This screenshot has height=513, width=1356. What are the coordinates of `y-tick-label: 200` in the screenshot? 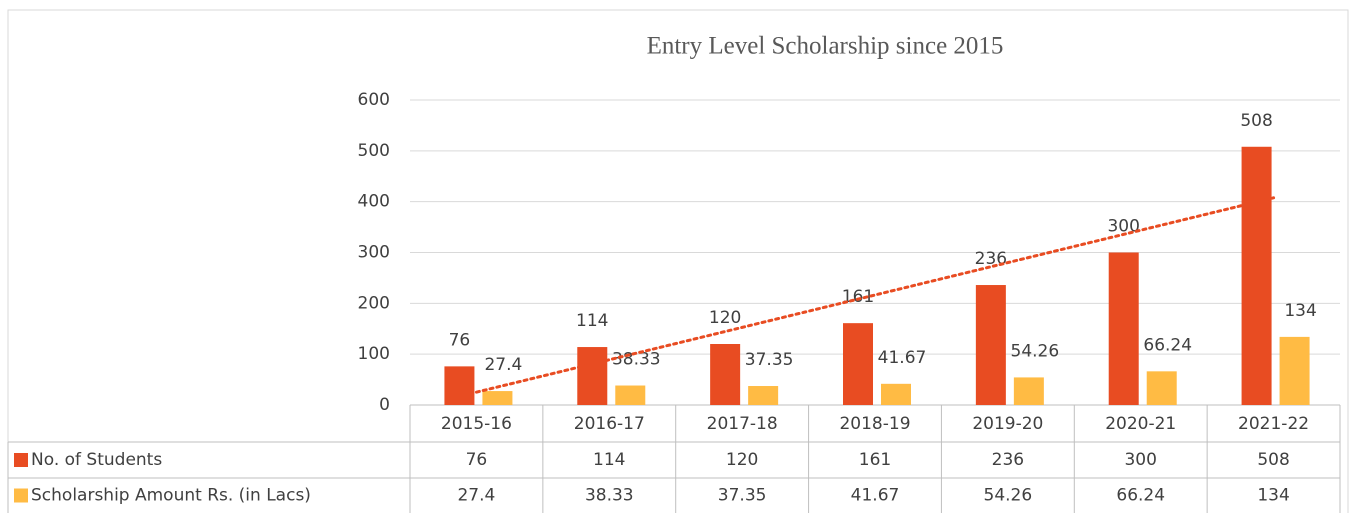 It's located at (374, 303).